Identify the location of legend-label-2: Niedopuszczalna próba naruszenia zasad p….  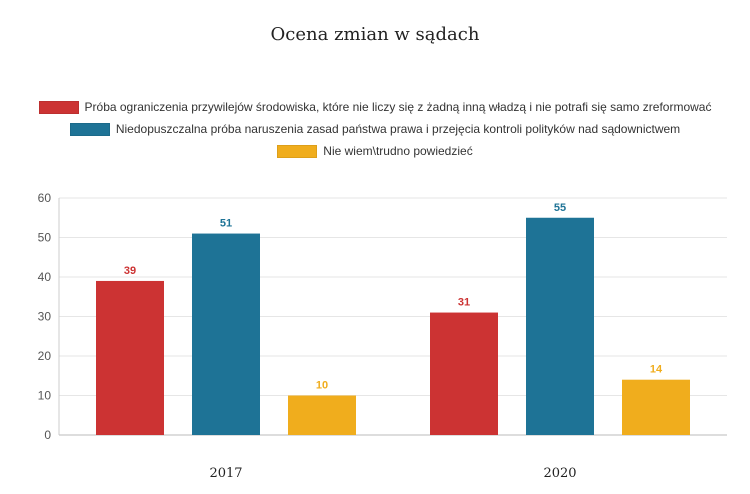
(398, 129).